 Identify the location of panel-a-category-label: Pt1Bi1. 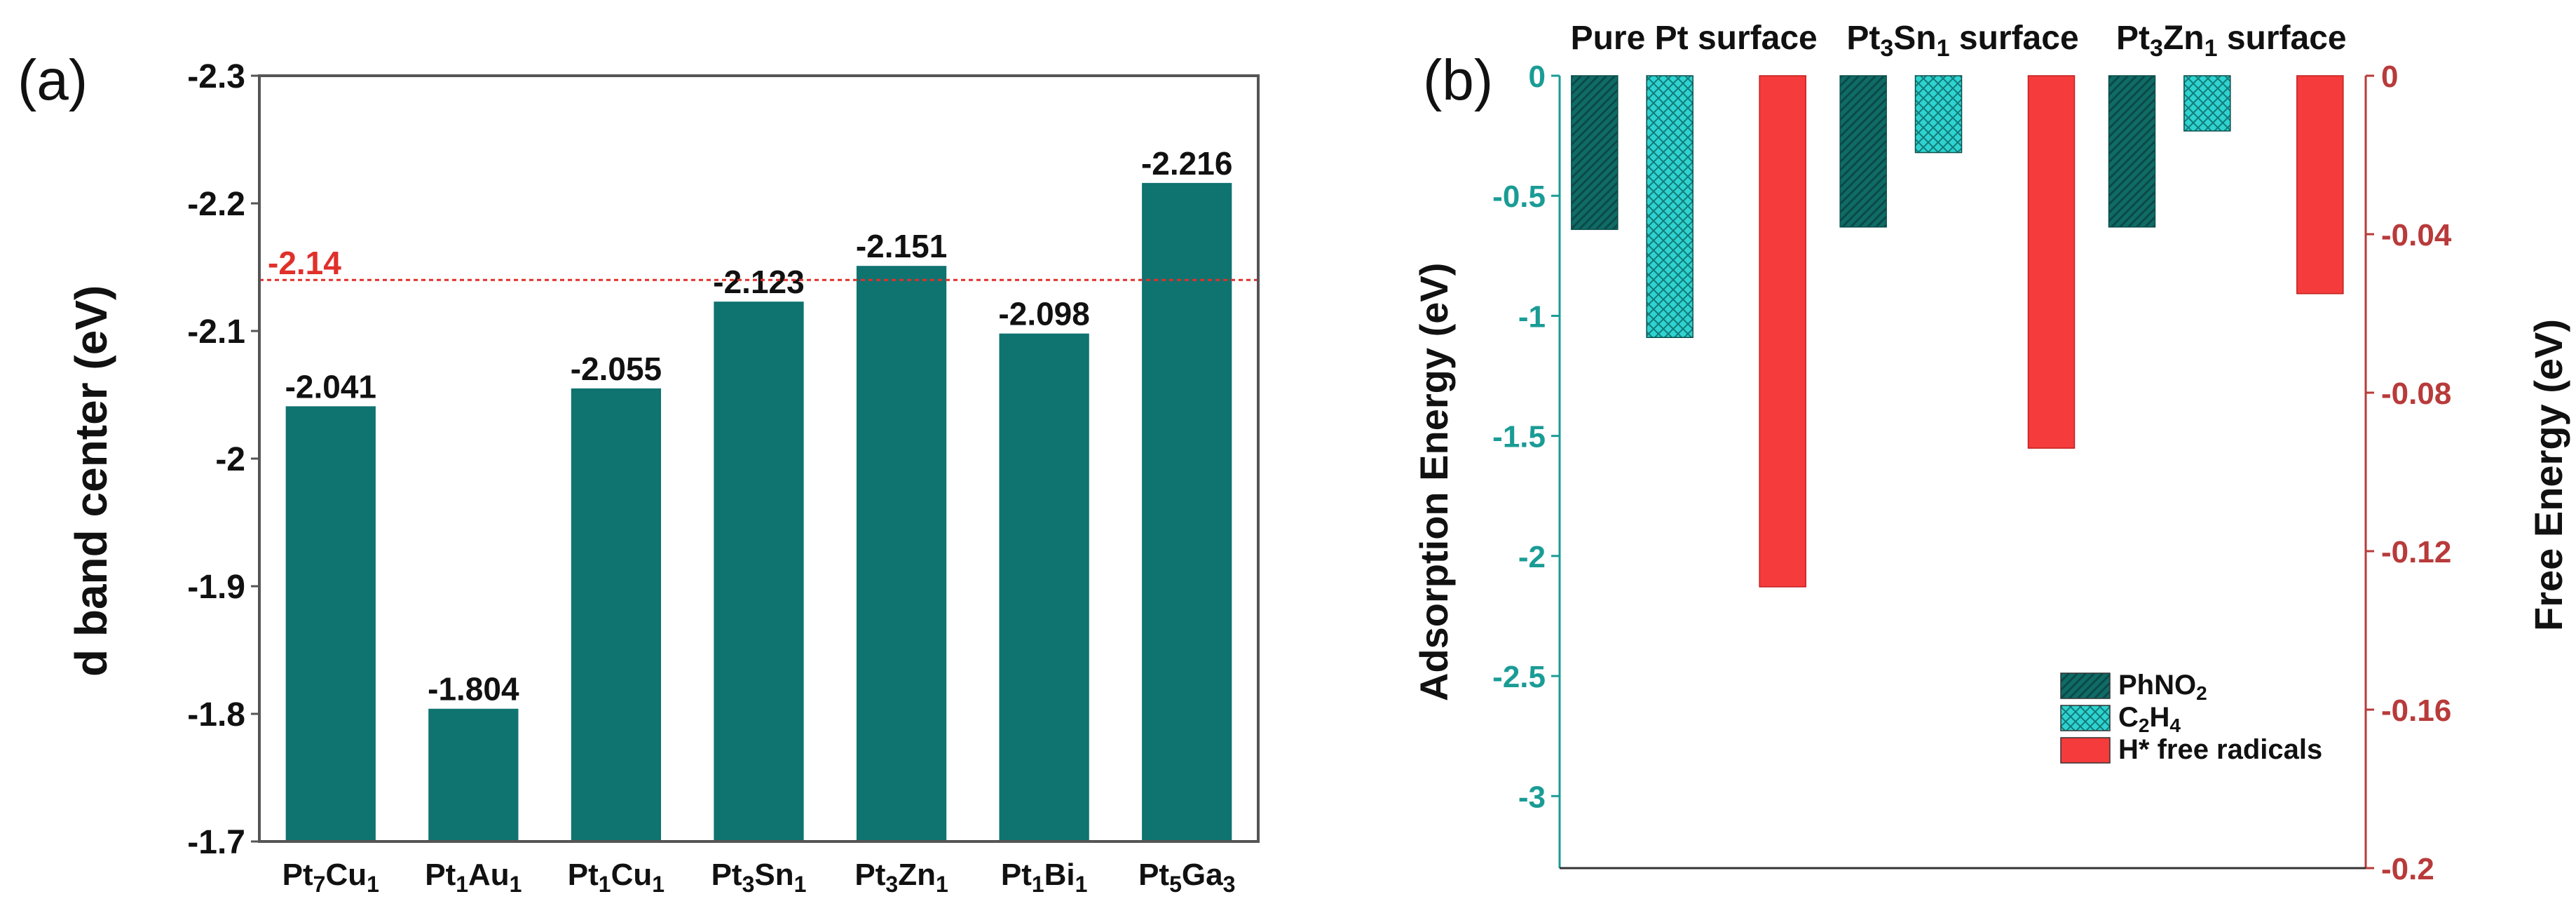
(1044, 878).